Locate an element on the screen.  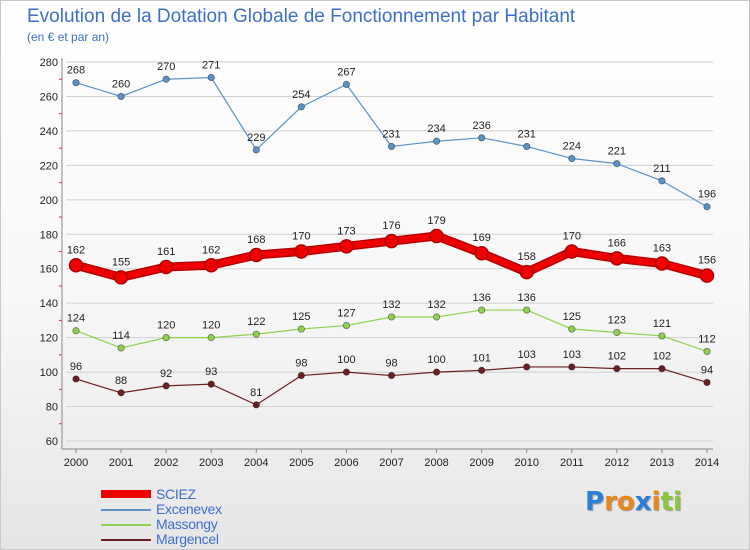
data-label-sciez: 158 is located at coordinates (527, 257).